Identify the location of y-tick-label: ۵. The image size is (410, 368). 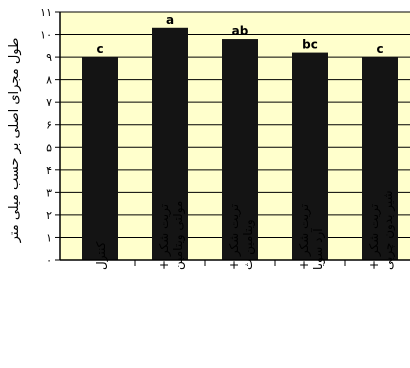
(49, 147).